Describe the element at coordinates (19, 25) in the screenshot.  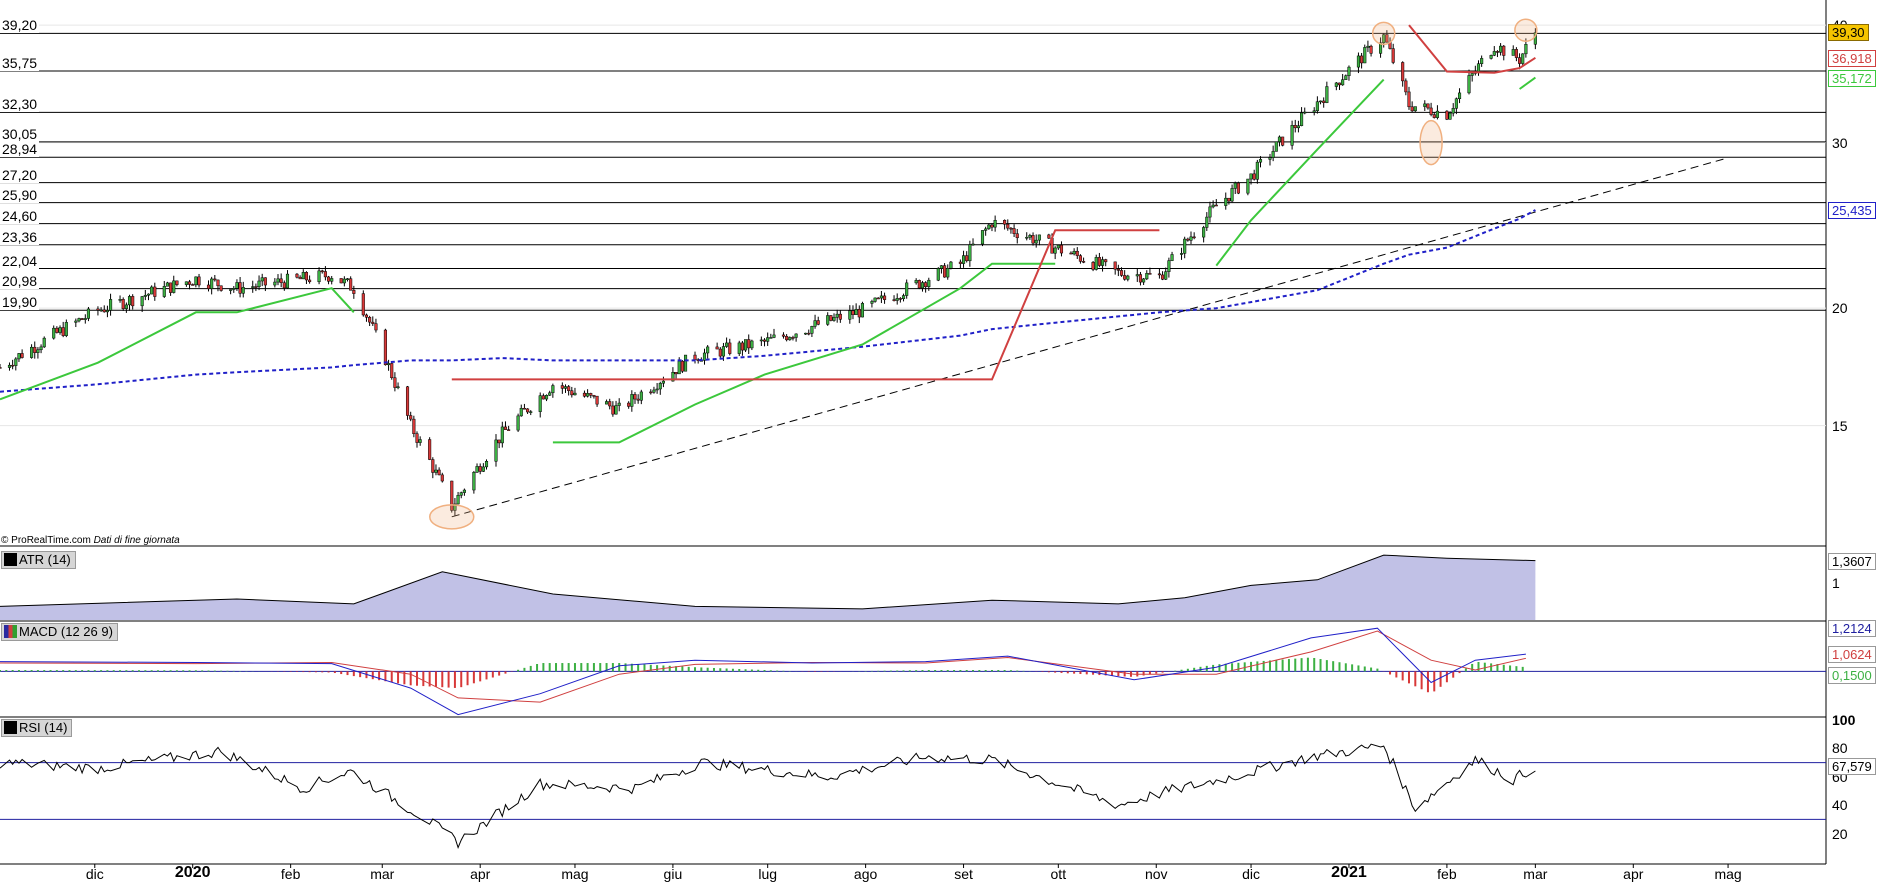
I see `level-label: 39,20` at that location.